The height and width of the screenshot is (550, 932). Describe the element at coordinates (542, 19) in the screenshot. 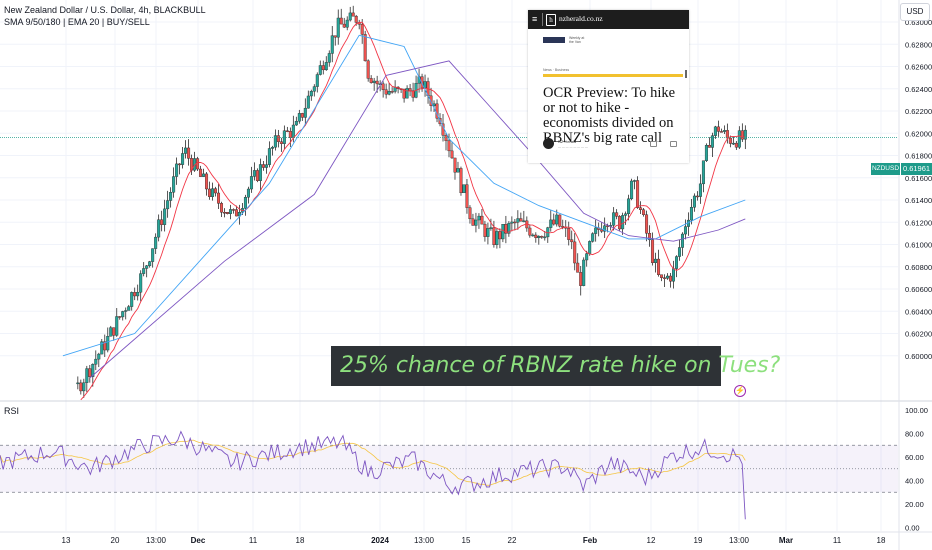

I see `divider` at that location.